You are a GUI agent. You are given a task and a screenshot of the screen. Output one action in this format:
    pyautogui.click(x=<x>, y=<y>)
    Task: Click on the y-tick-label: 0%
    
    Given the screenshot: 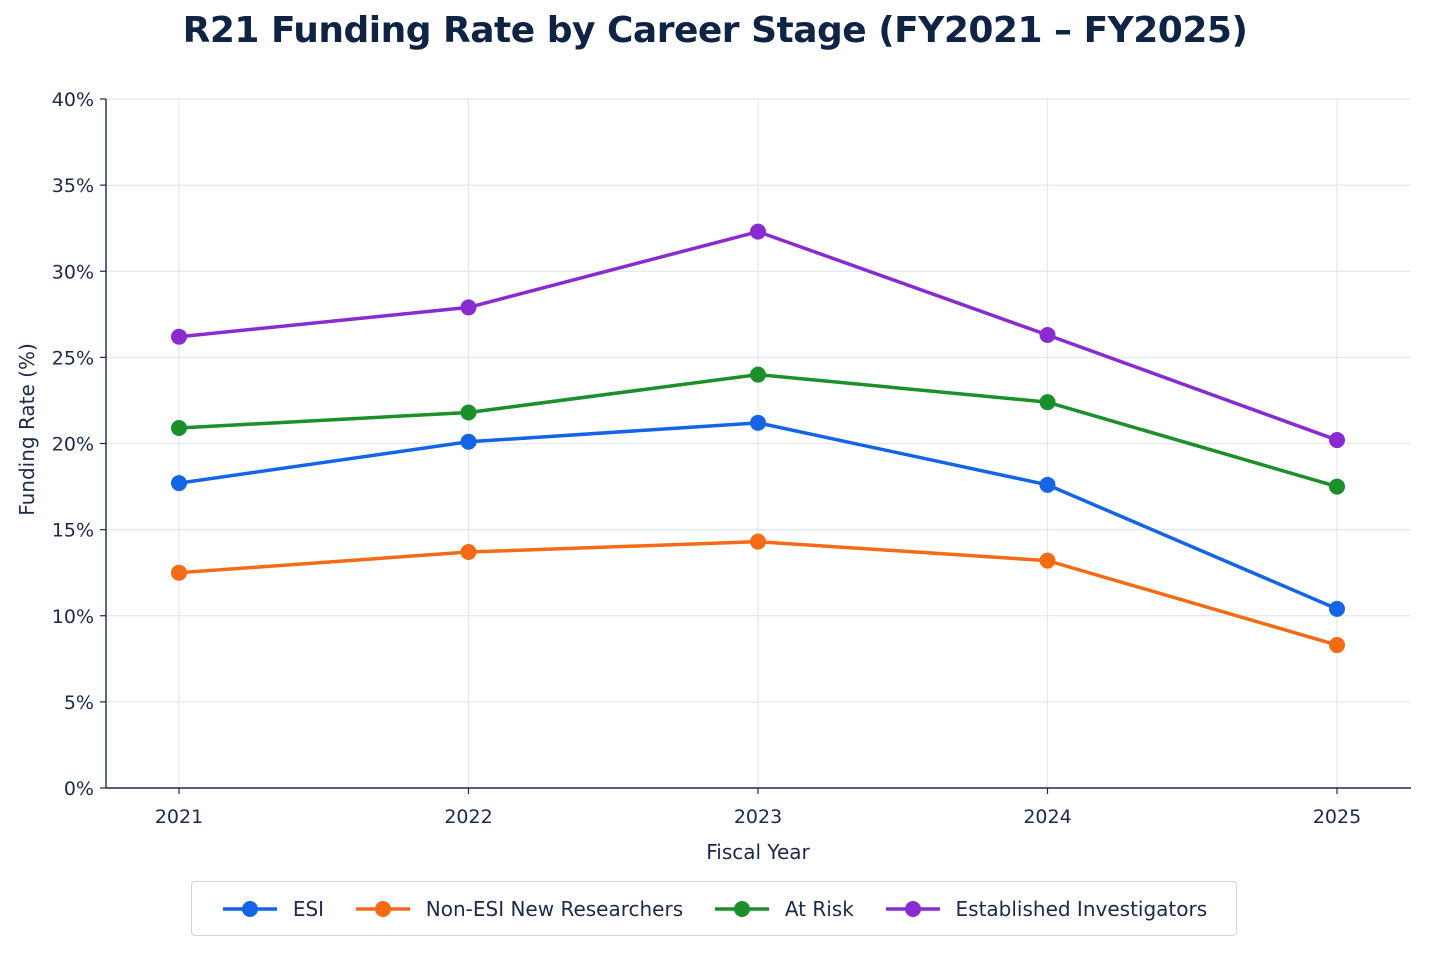 What is the action you would take?
    pyautogui.click(x=79, y=789)
    